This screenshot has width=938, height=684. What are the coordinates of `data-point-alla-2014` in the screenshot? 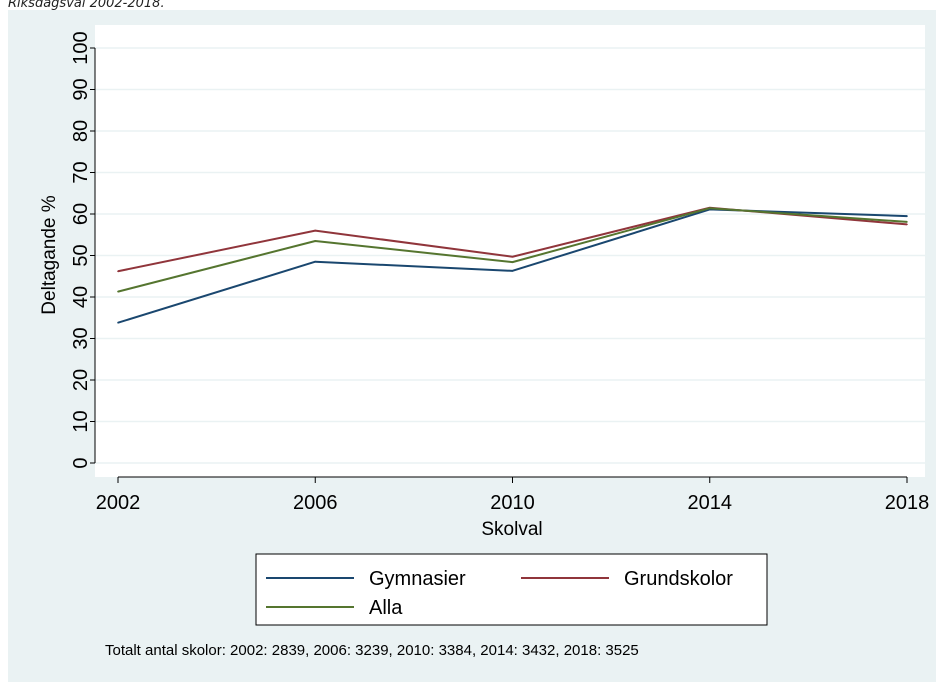 It's located at (709, 208).